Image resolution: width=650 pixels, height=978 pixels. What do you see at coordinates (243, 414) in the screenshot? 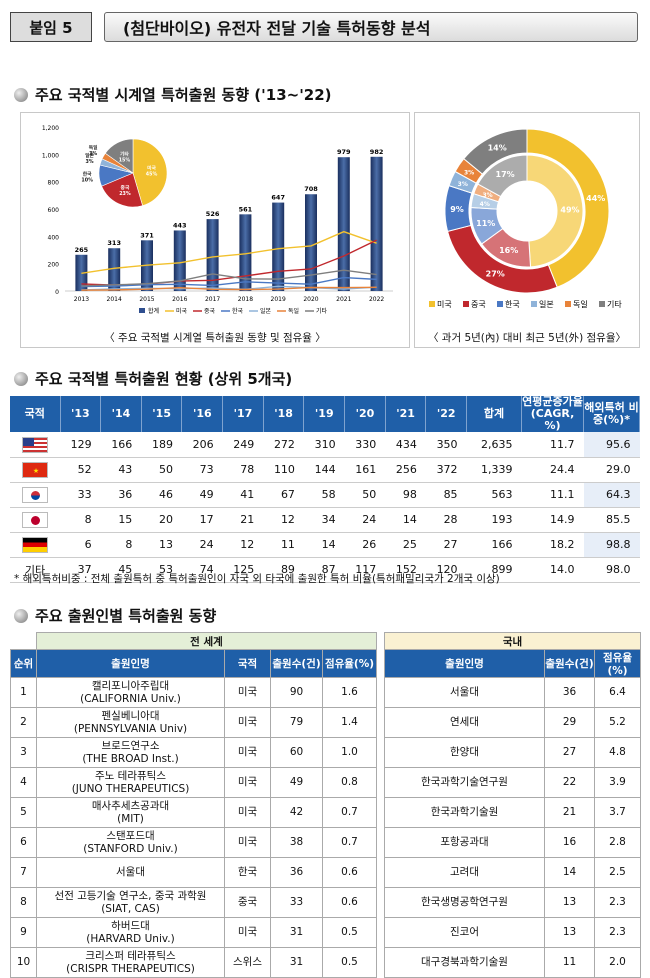
I see `table-header-cell: '17` at bounding box center [243, 414].